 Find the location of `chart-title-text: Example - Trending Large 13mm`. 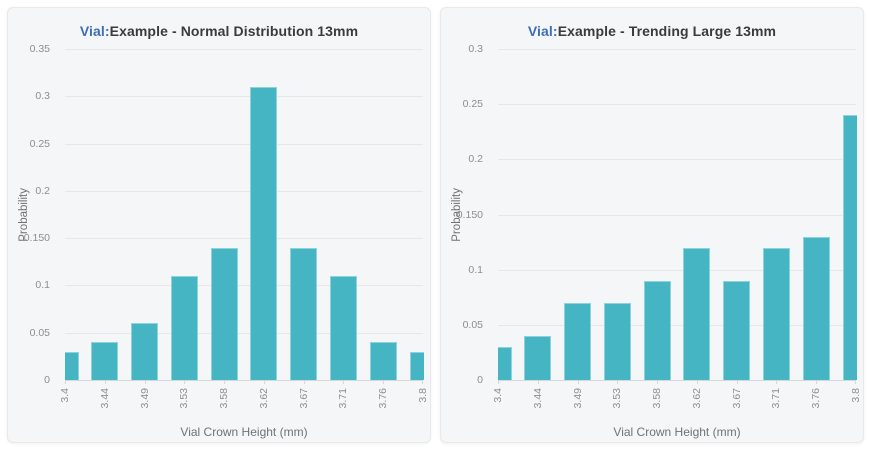

chart-title-text: Example - Trending Large 13mm is located at coordinates (667, 31).